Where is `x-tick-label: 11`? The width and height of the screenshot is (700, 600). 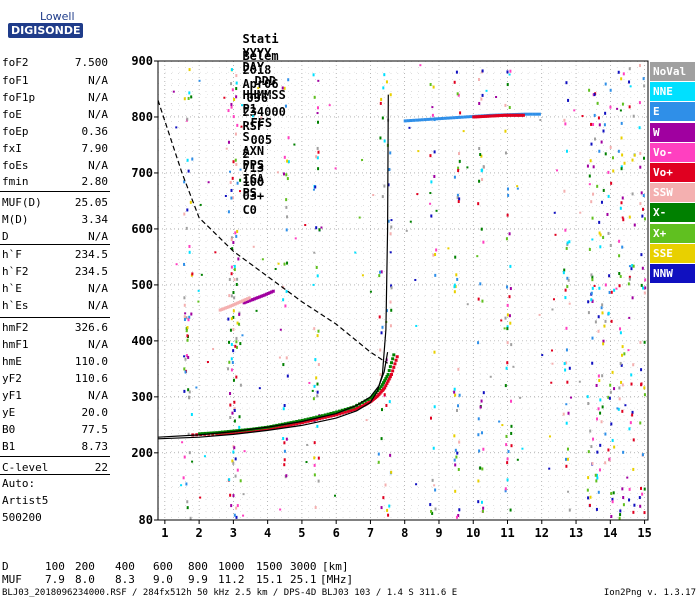 x-tick-label: 11 is located at coordinates (507, 533).